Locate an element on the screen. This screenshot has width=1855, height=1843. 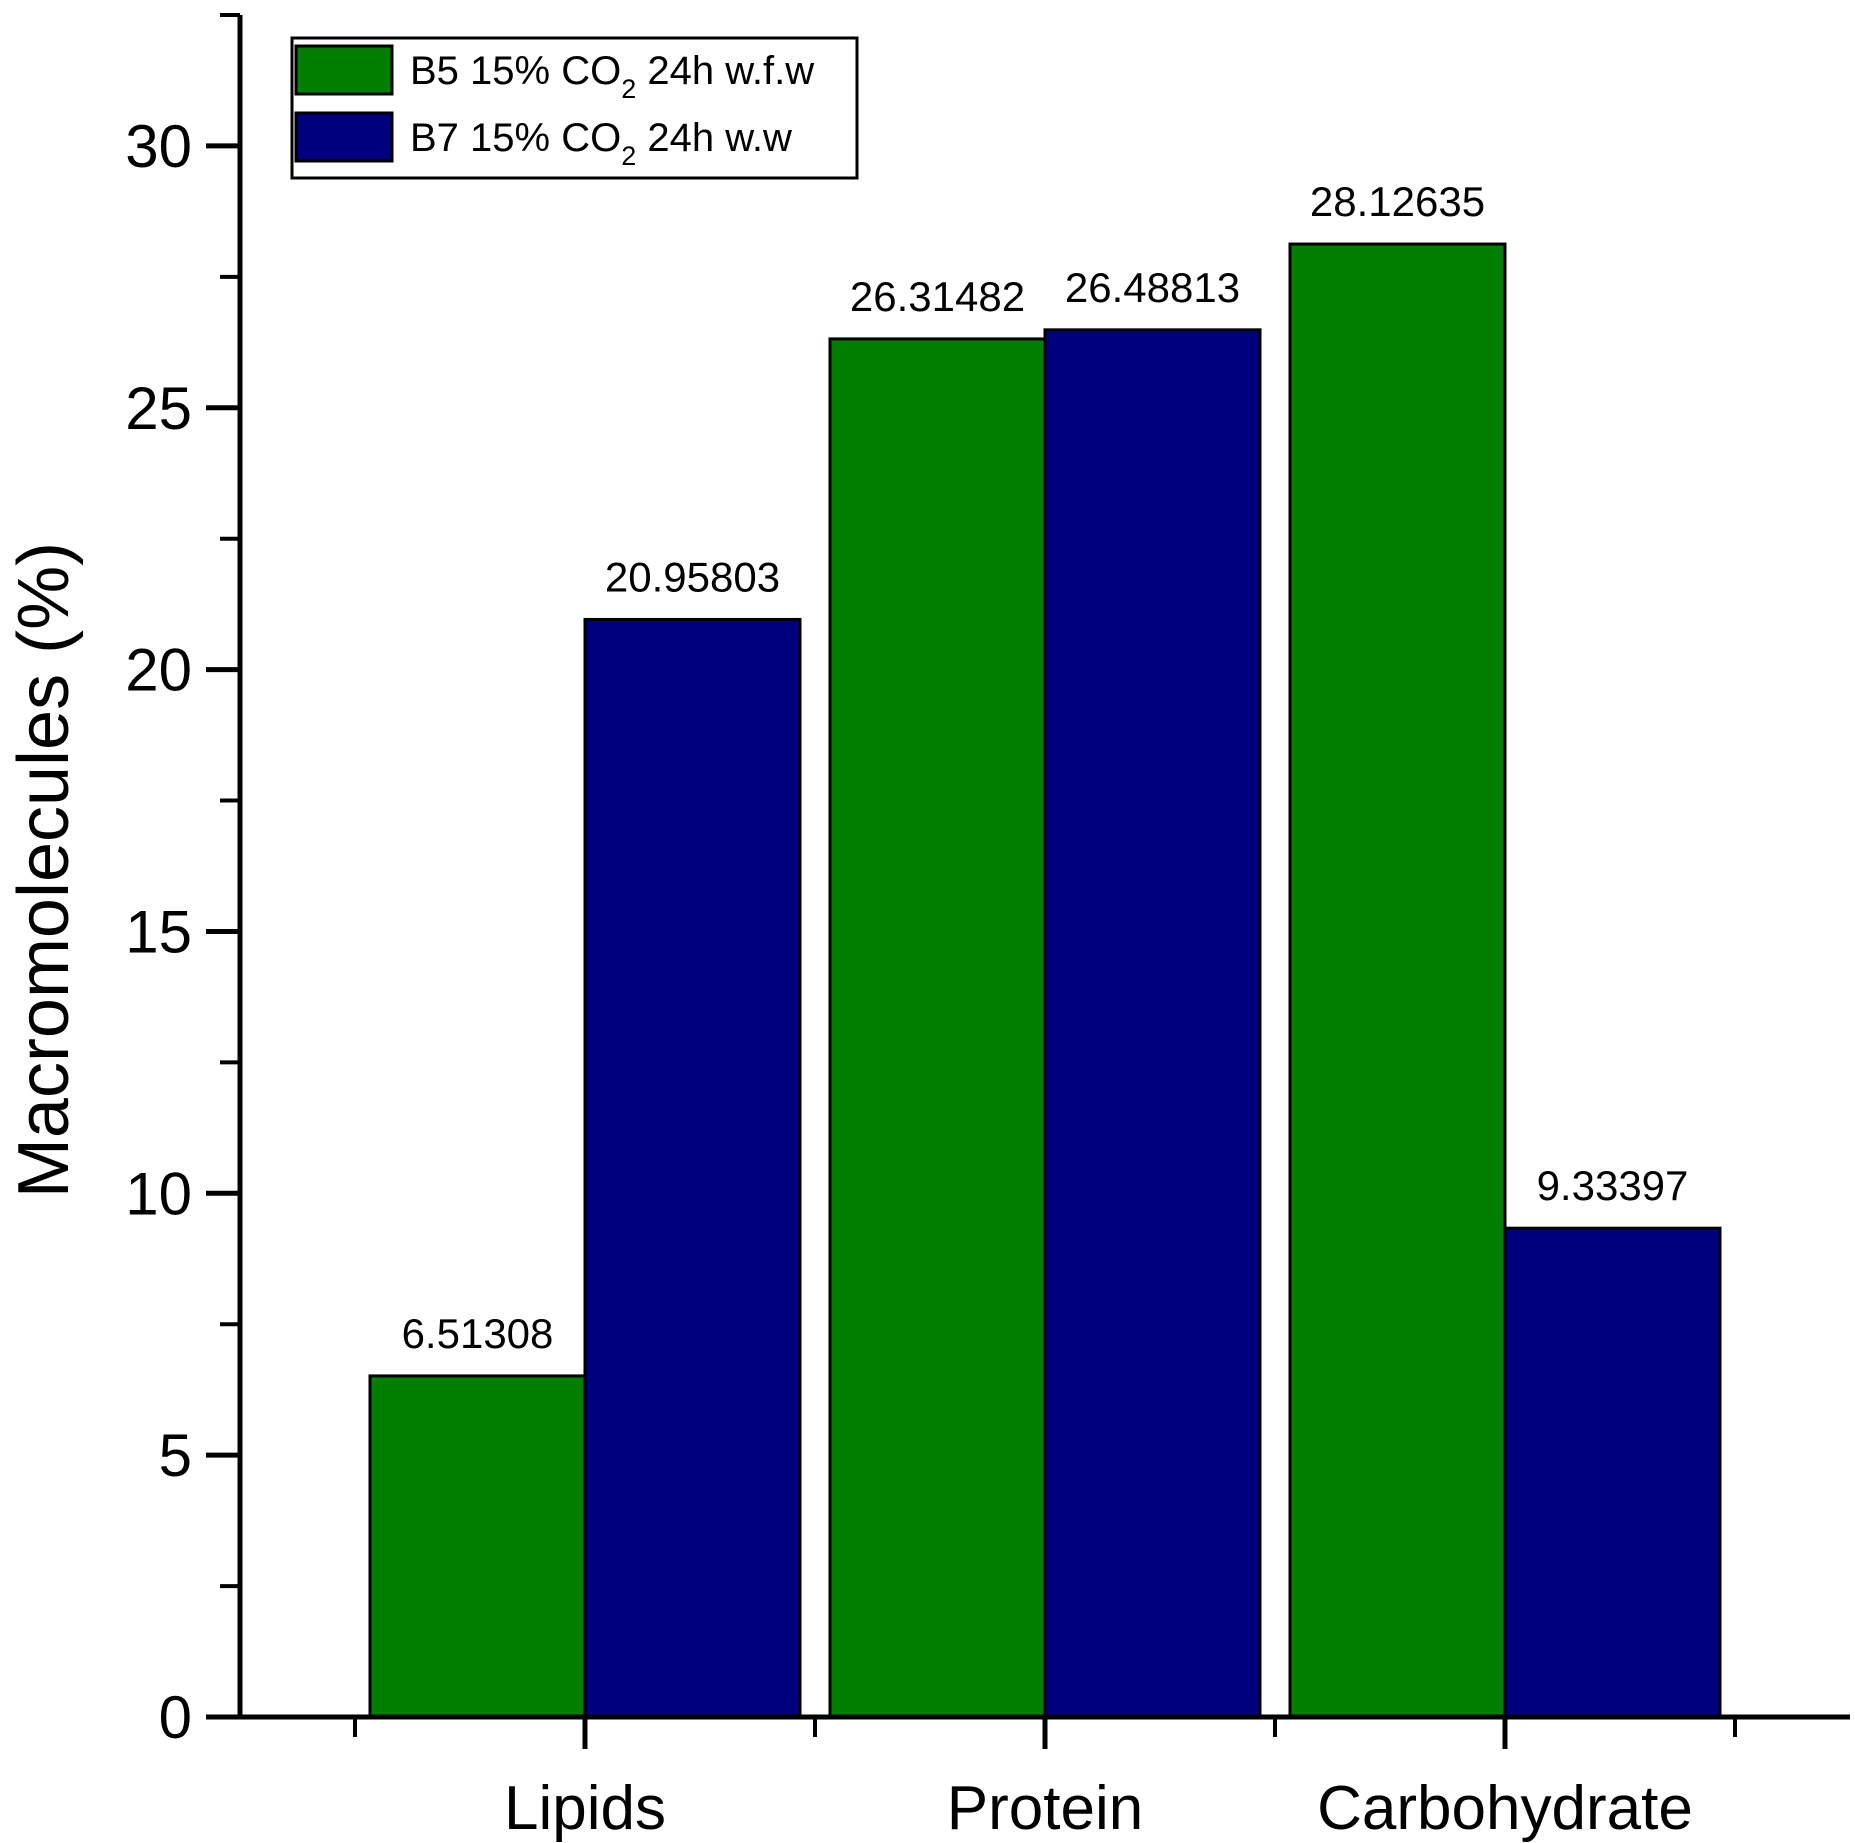
data-label: 28.12635 is located at coordinates (1397, 201).